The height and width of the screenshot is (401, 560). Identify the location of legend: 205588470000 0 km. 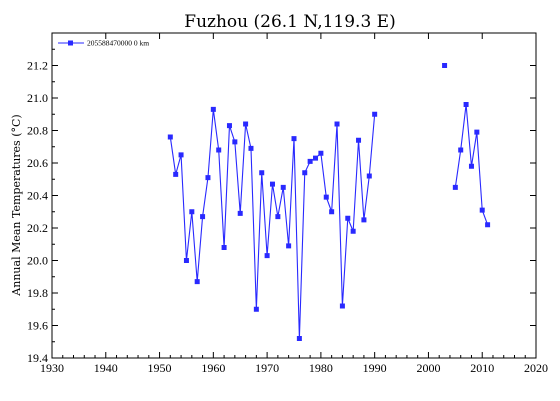
(103, 43).